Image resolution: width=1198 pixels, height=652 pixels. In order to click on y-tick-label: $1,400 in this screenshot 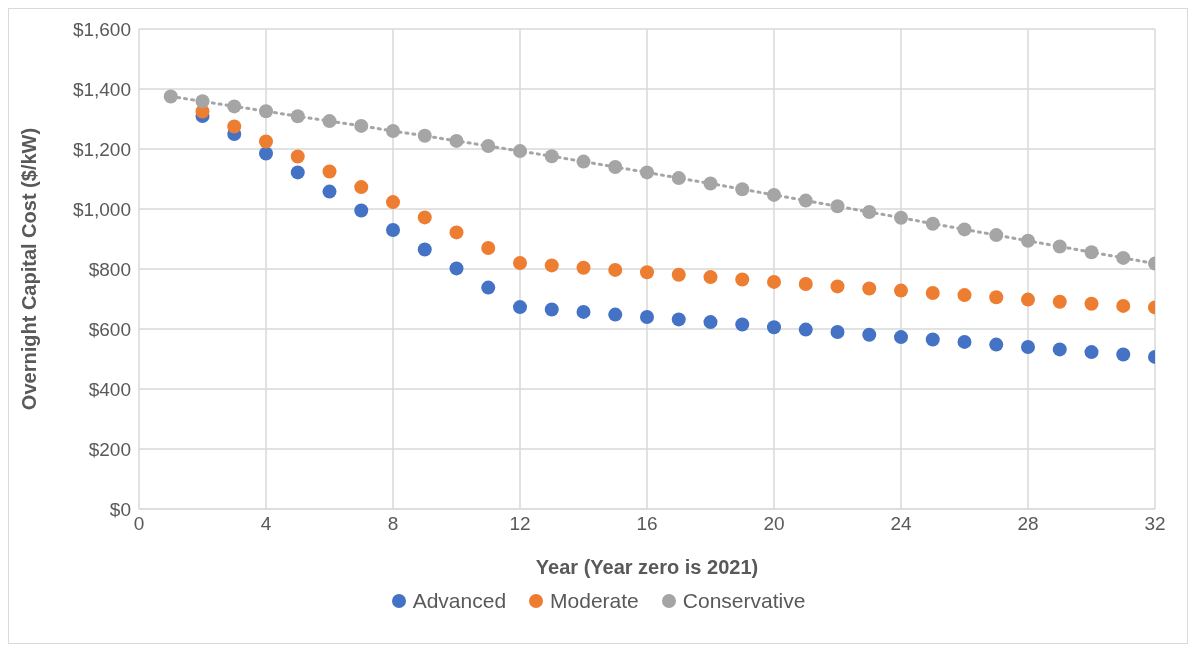, I will do `click(101, 89)`.